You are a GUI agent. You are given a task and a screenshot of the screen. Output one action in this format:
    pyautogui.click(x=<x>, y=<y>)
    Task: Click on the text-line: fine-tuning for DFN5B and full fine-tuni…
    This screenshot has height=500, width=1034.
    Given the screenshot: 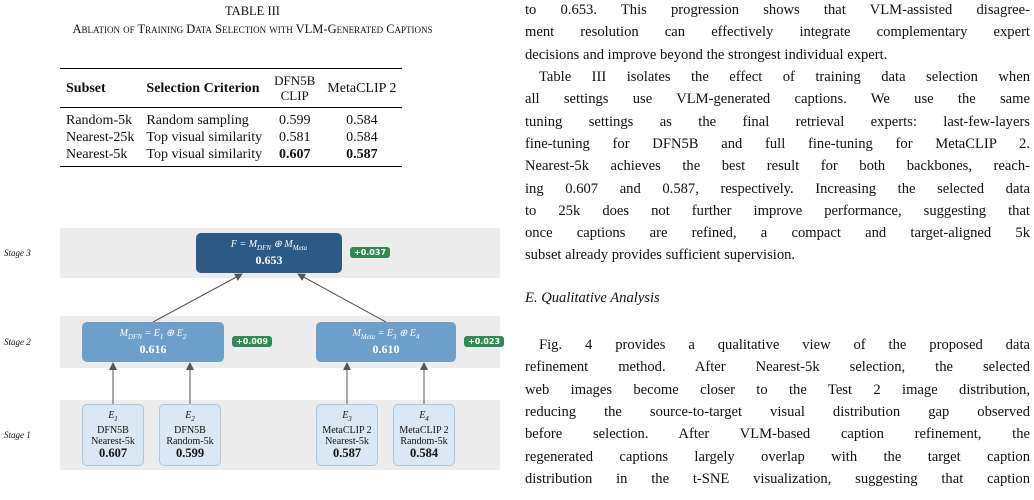 What is the action you would take?
    pyautogui.click(x=777, y=143)
    